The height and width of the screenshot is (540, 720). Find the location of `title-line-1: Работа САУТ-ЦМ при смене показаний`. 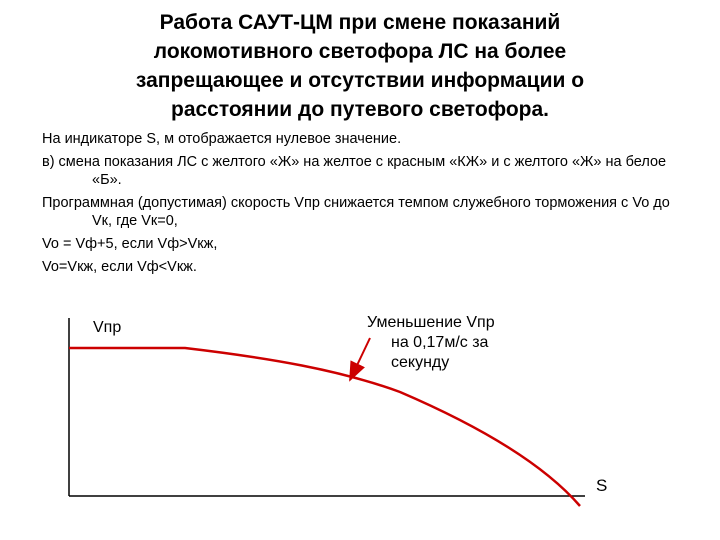

title-line-1: Работа САУТ-ЦМ при смене показаний is located at coordinates (360, 22).